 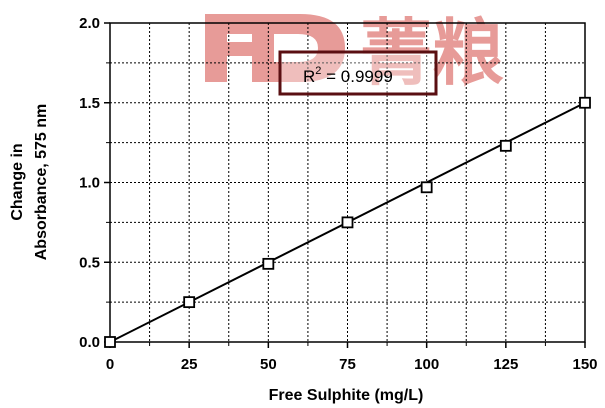 I want to click on y-tick-label: 1.0, so click(x=89, y=183).